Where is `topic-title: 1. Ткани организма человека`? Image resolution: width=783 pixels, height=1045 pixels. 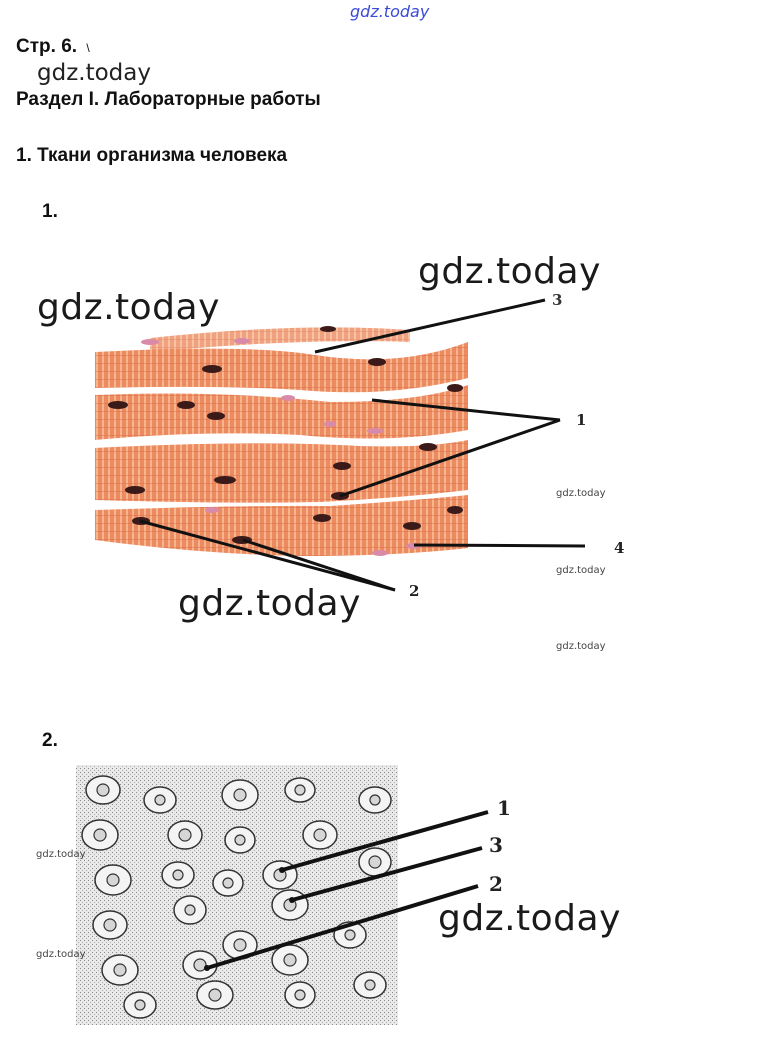
topic-title: 1. Ткани организма человека is located at coordinates (152, 155).